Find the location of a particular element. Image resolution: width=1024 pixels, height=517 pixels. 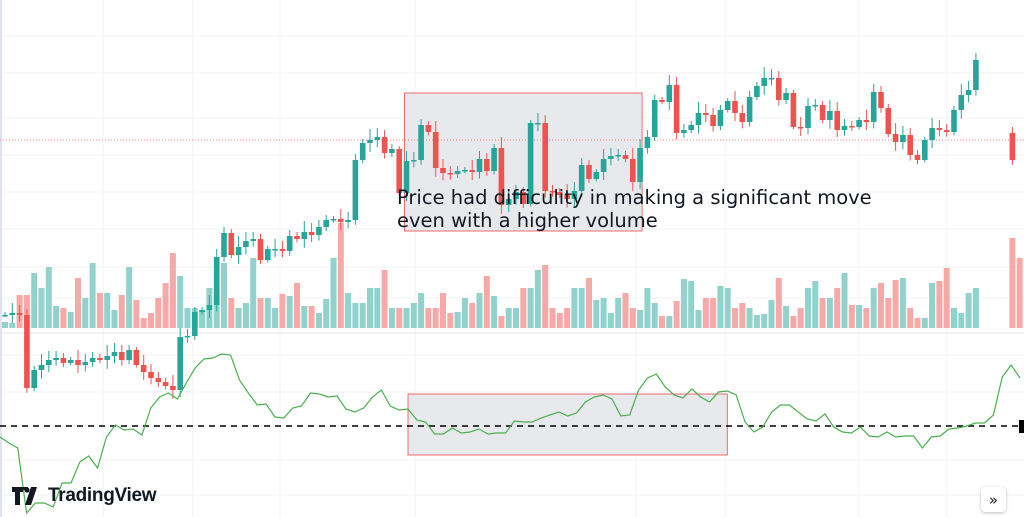

tradingview-logo-icon is located at coordinates (24, 496).